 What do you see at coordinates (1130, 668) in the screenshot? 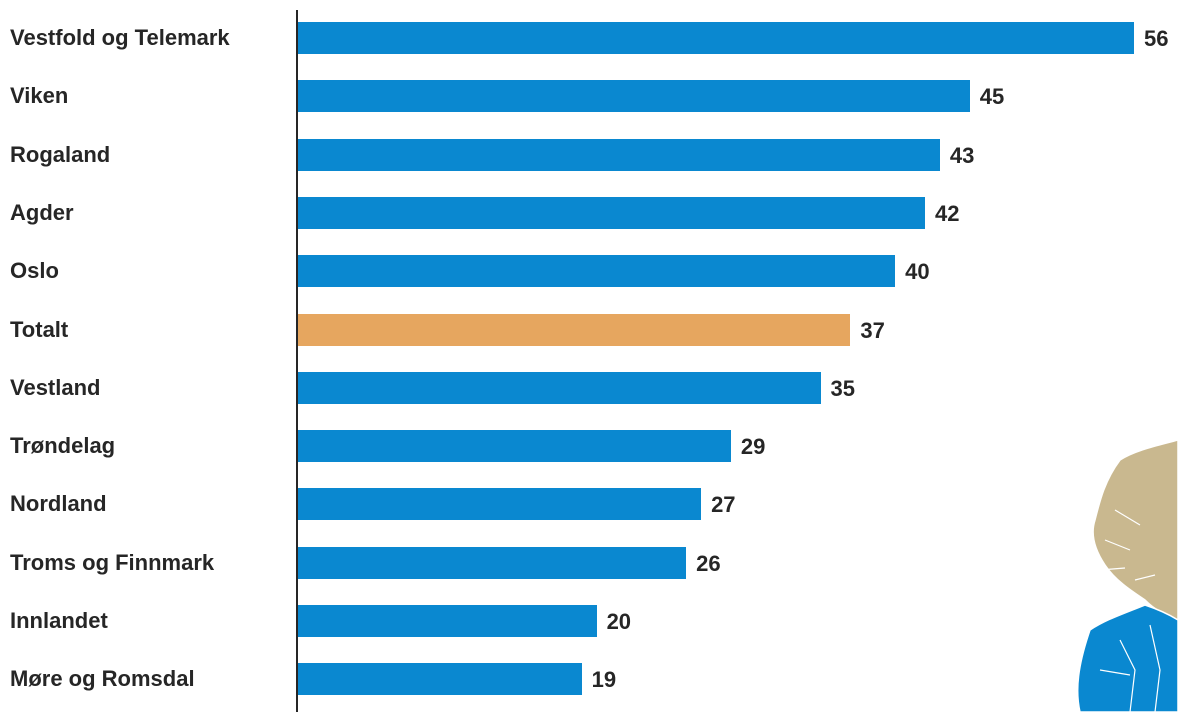
I see `map-borders` at bounding box center [1130, 668].